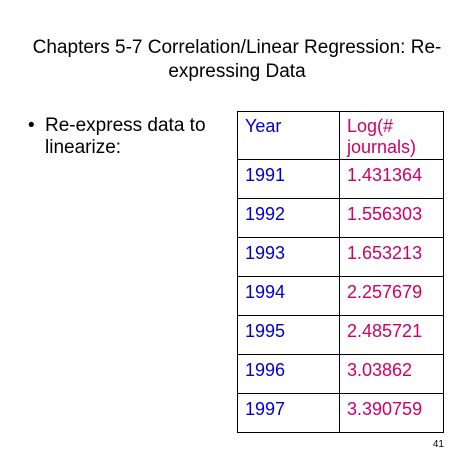 The width and height of the screenshot is (474, 474). I want to click on cell-log: 3.390759, so click(391, 413).